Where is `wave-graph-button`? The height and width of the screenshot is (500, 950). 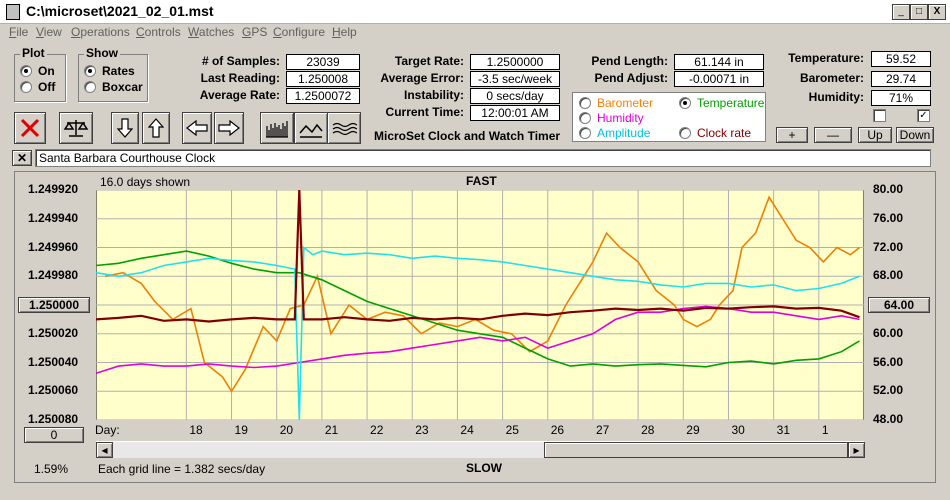 wave-graph-button is located at coordinates (344, 128).